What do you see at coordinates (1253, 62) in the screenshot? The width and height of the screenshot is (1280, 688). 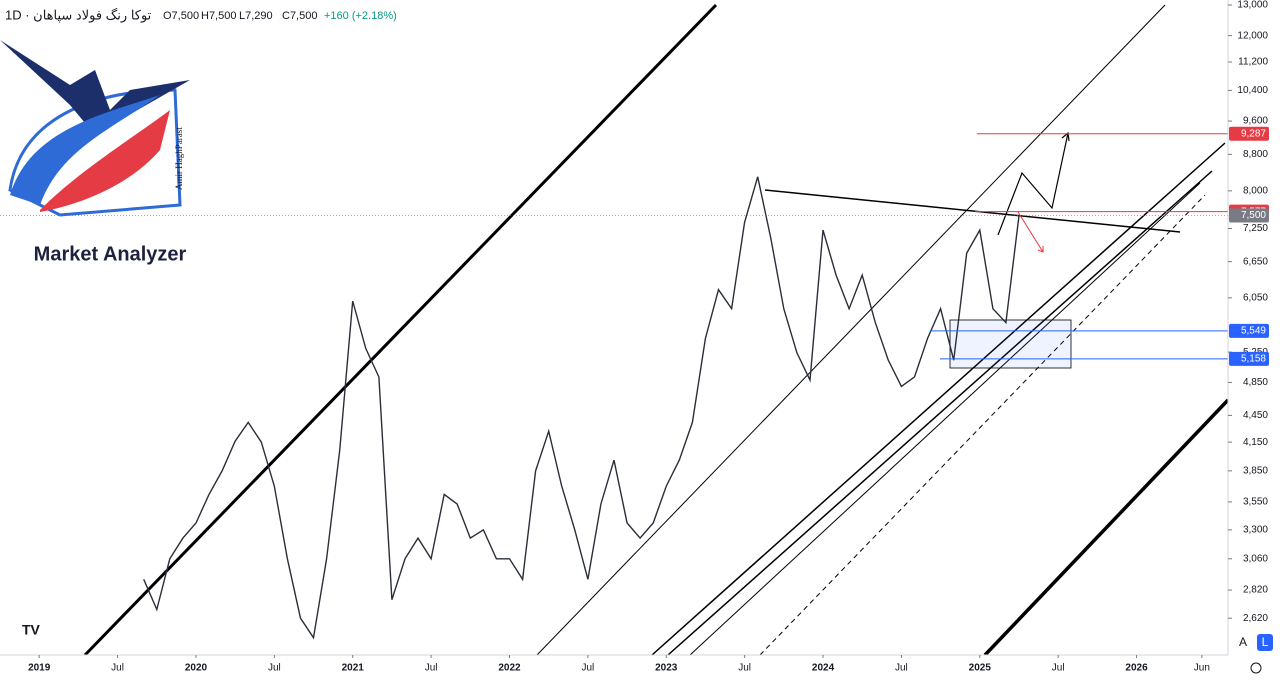 I see `y-tick-label: 11,200` at bounding box center [1253, 62].